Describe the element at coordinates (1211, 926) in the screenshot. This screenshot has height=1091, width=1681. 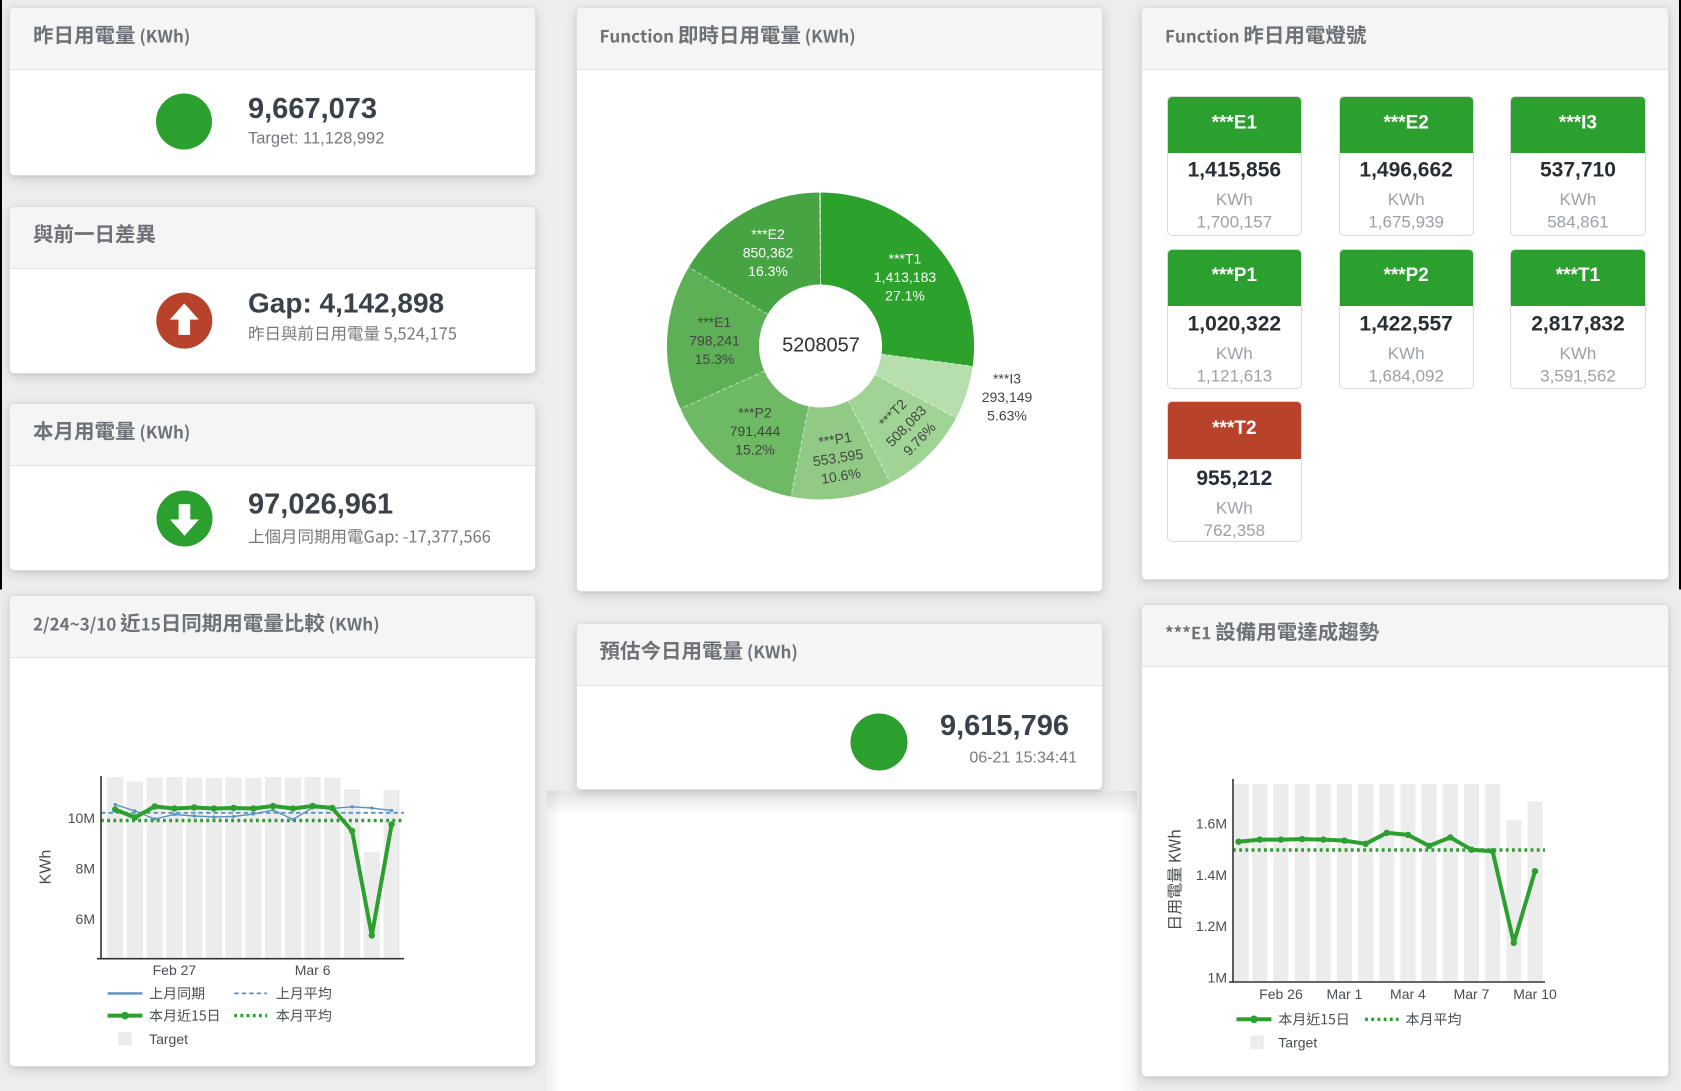
I see `svg-text: 1.2M` at that location.